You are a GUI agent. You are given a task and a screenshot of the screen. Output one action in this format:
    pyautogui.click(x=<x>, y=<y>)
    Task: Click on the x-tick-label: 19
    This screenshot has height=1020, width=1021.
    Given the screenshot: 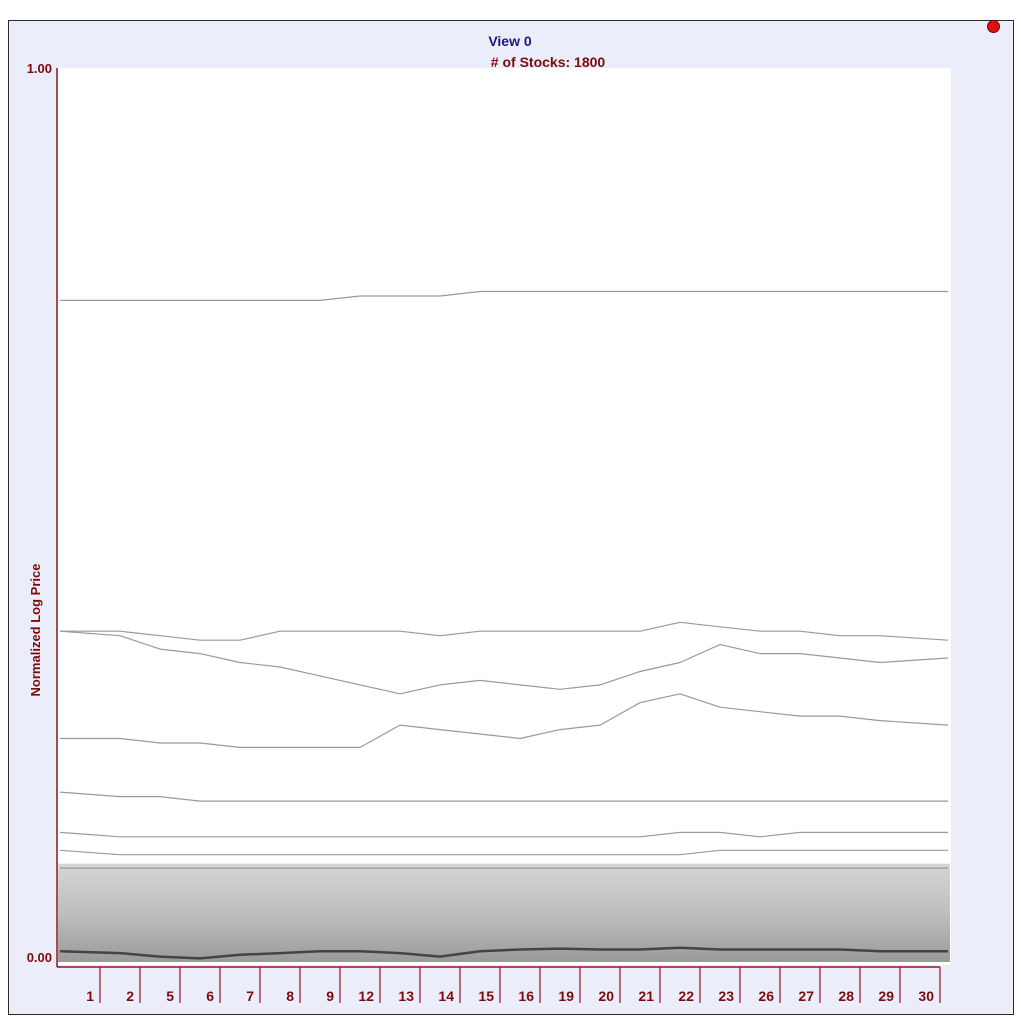 What is the action you would take?
    pyautogui.click(x=566, y=996)
    